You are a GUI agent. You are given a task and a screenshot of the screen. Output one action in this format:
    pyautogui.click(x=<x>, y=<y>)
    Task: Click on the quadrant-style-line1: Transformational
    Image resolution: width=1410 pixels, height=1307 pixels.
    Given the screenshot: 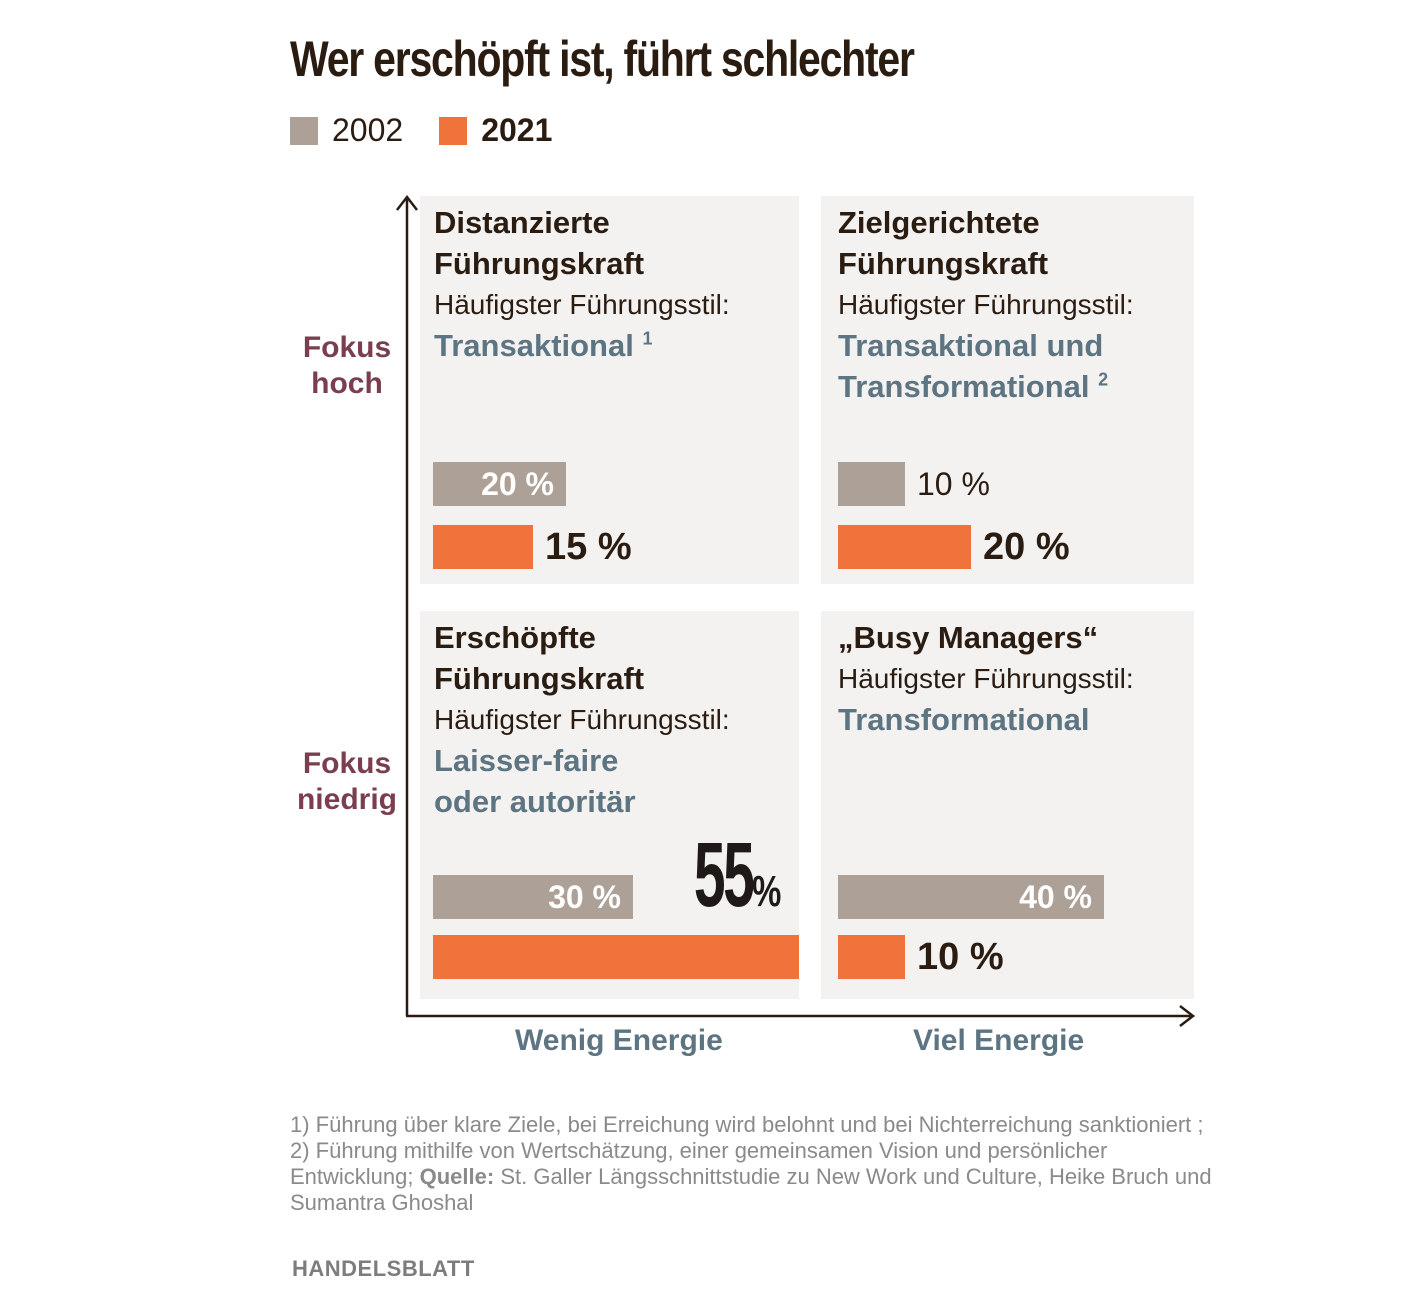 What is the action you would take?
    pyautogui.click(x=964, y=719)
    